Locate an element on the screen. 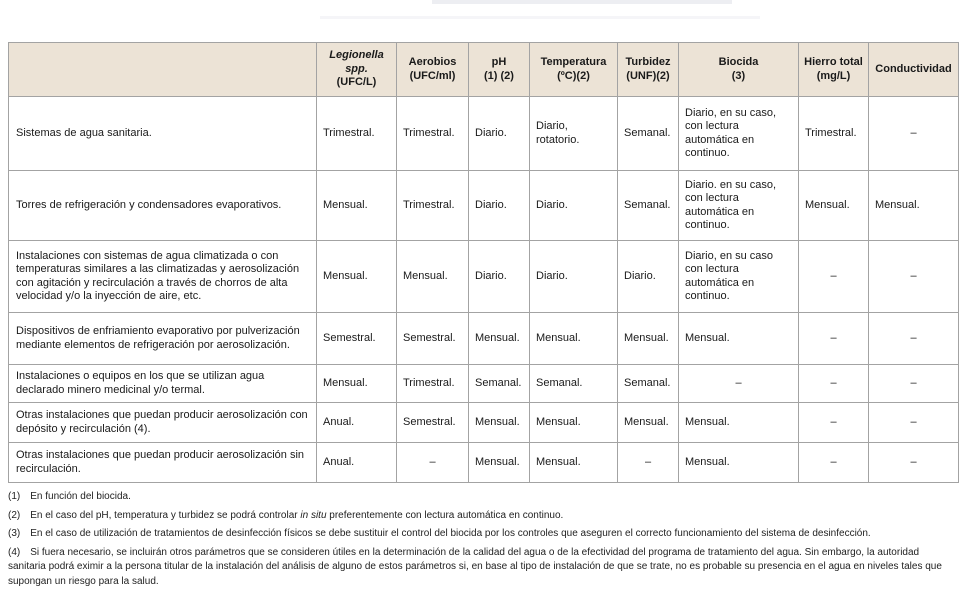 The width and height of the screenshot is (965, 593). header-title: Temperatura is located at coordinates (573, 62).